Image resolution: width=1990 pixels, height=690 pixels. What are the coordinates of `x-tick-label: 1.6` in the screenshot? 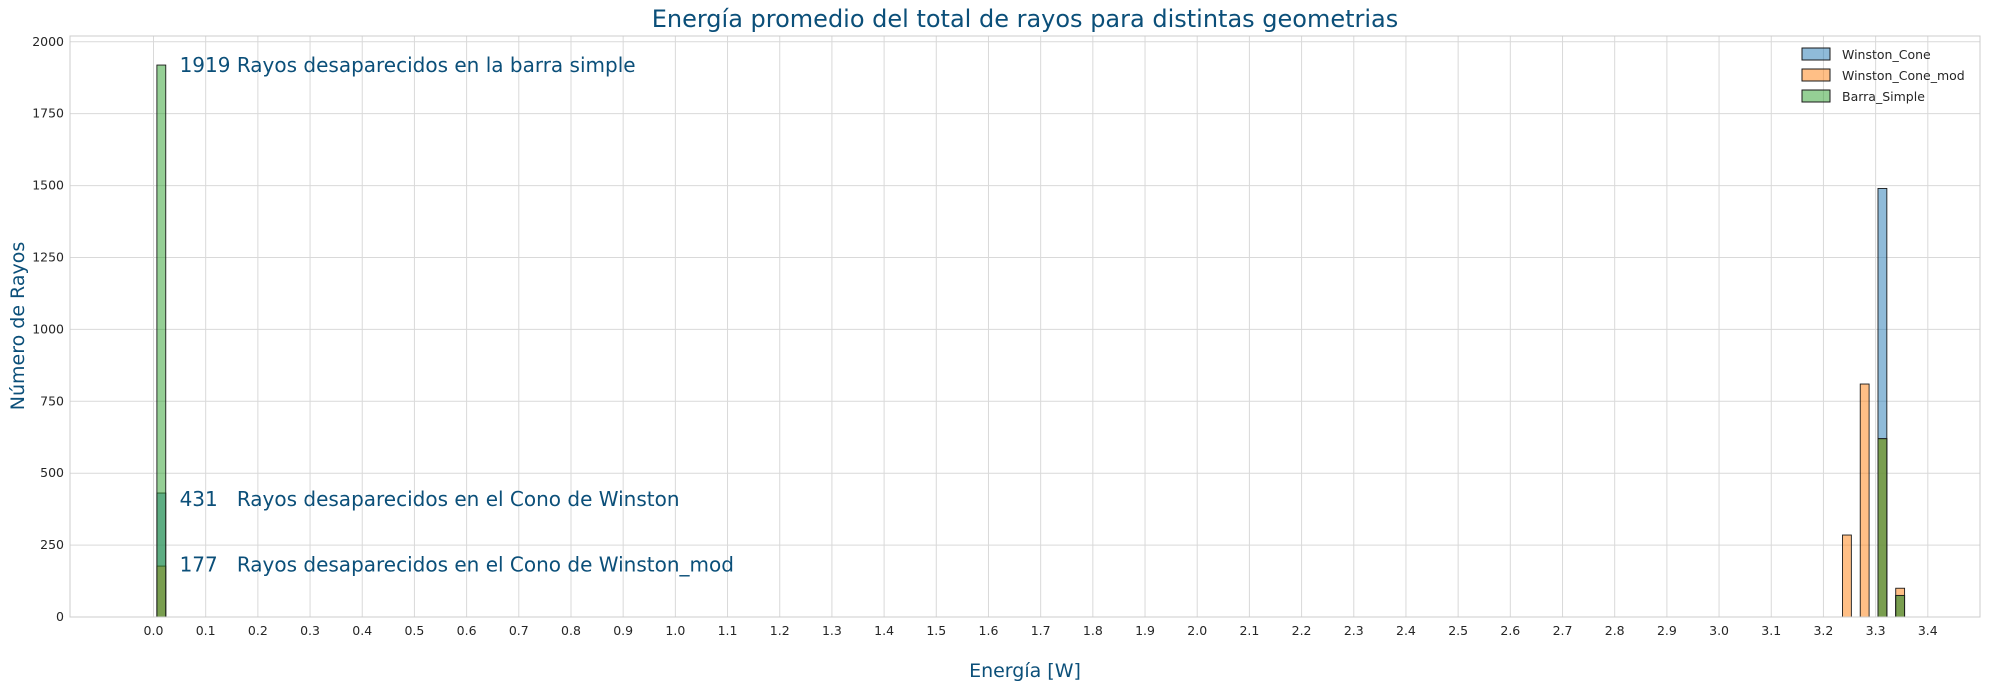 It's located at (989, 630).